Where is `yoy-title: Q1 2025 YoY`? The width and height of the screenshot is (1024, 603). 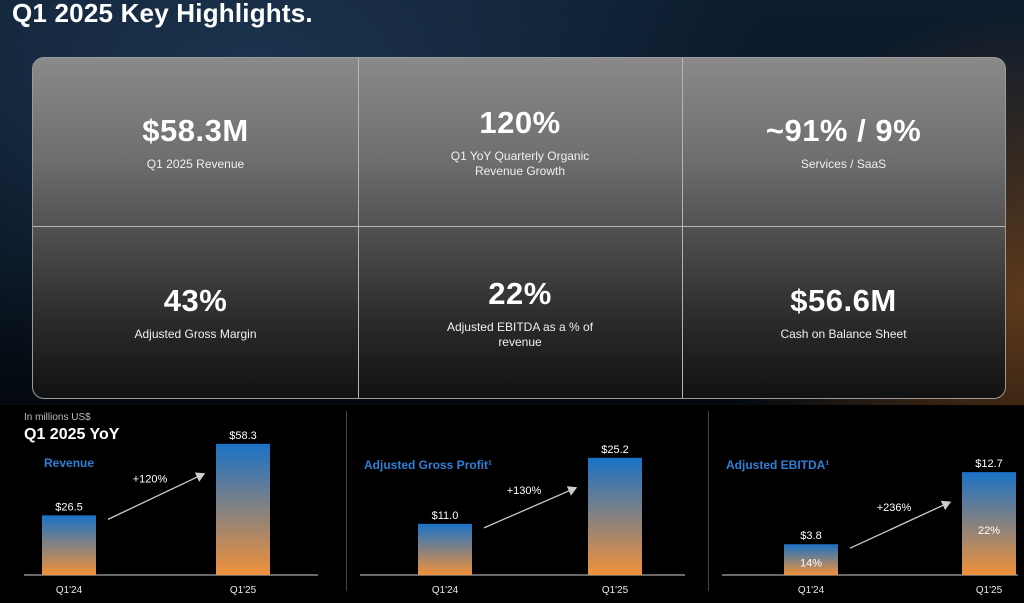 yoy-title: Q1 2025 YoY is located at coordinates (72, 434).